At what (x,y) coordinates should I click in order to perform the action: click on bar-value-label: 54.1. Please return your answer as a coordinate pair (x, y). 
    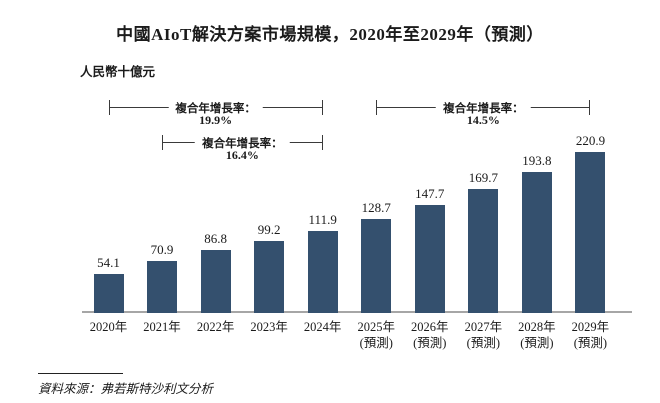
    Looking at the image, I should click on (108, 262).